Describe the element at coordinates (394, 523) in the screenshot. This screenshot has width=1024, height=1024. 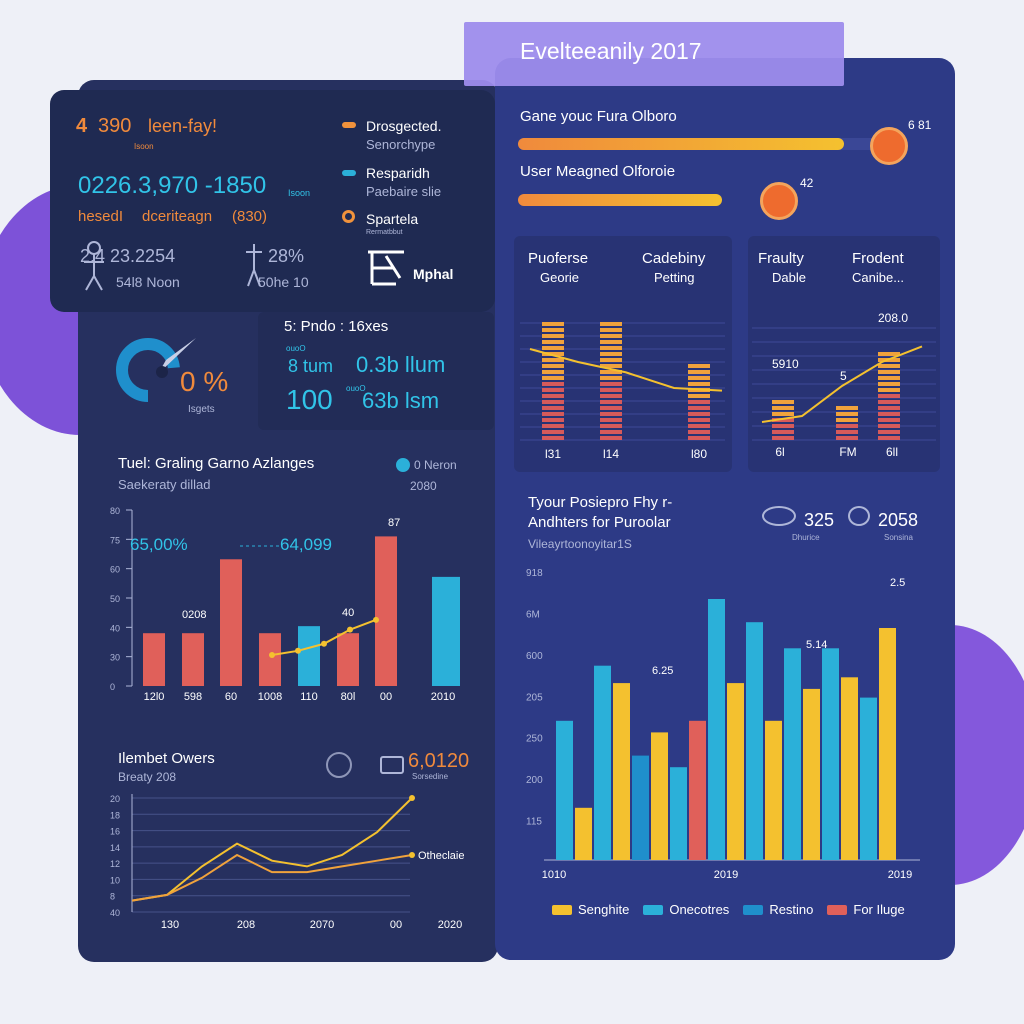
I see `data-label: 87` at that location.